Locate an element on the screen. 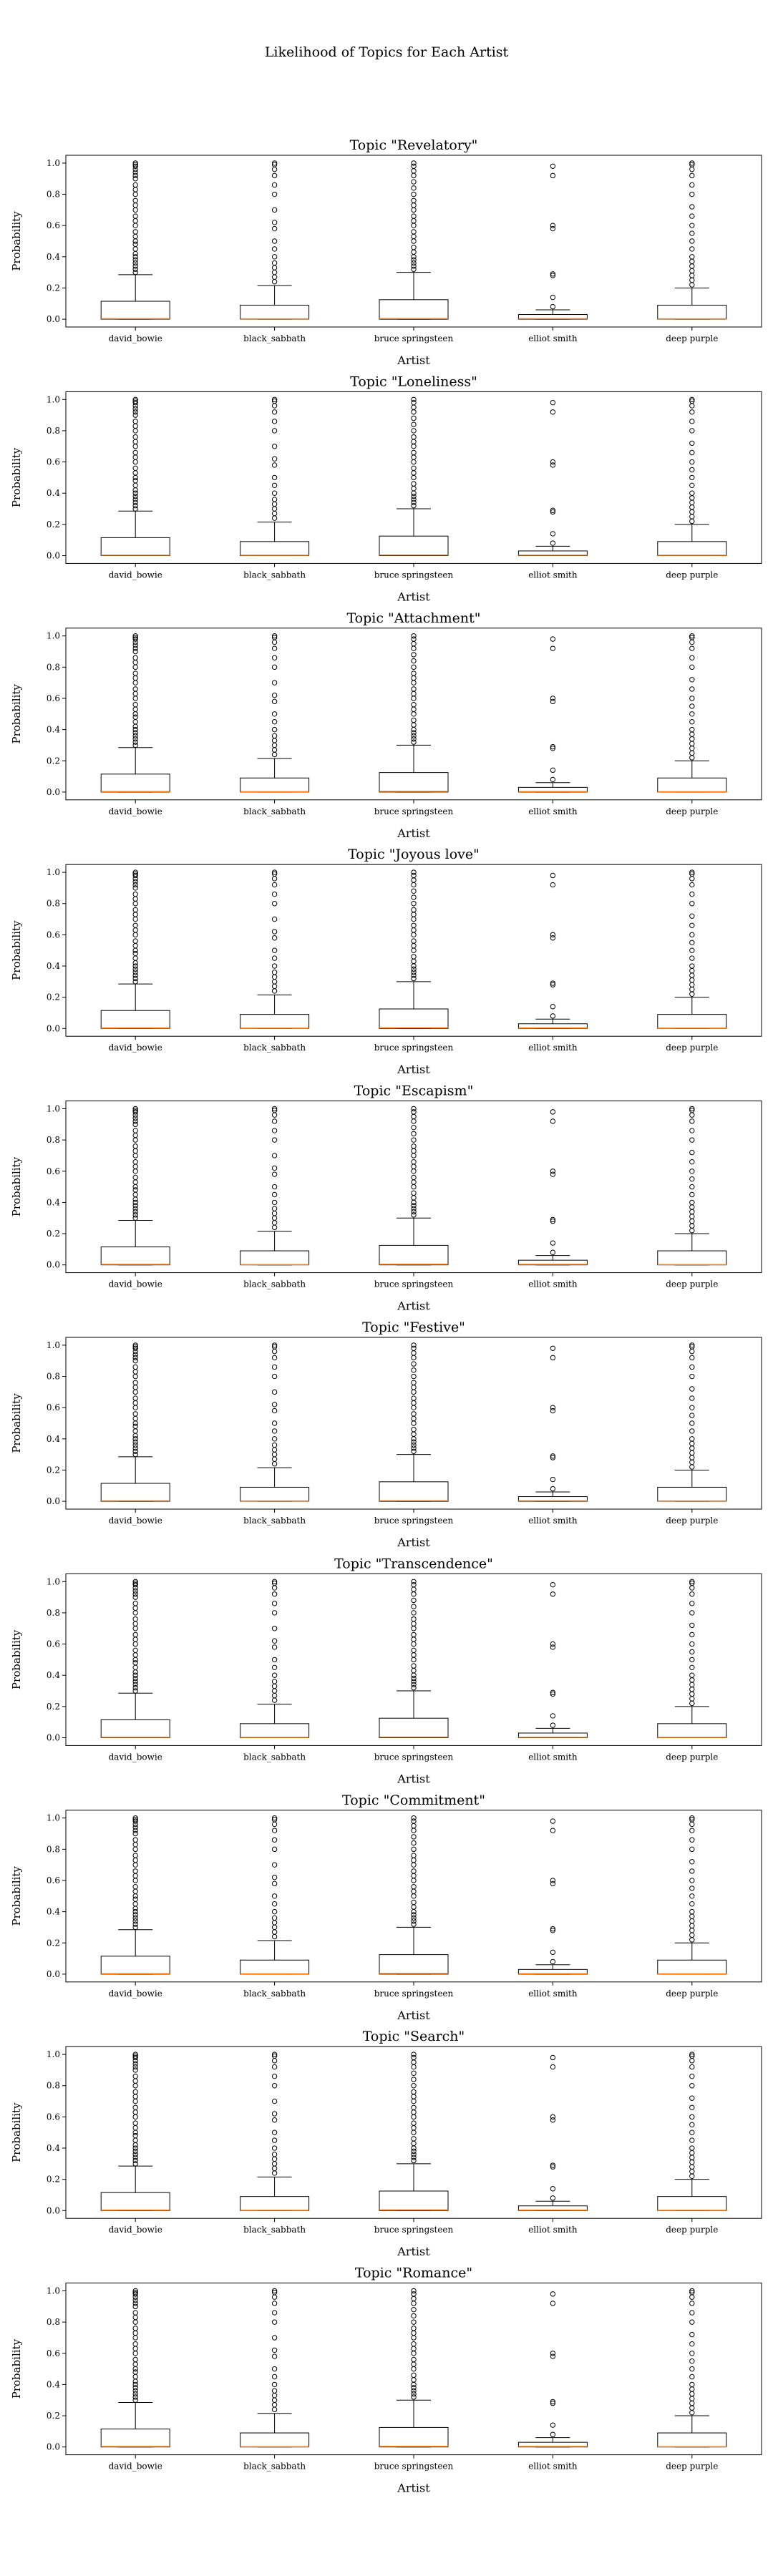  x-tick-label: elliot smith is located at coordinates (553, 1757).